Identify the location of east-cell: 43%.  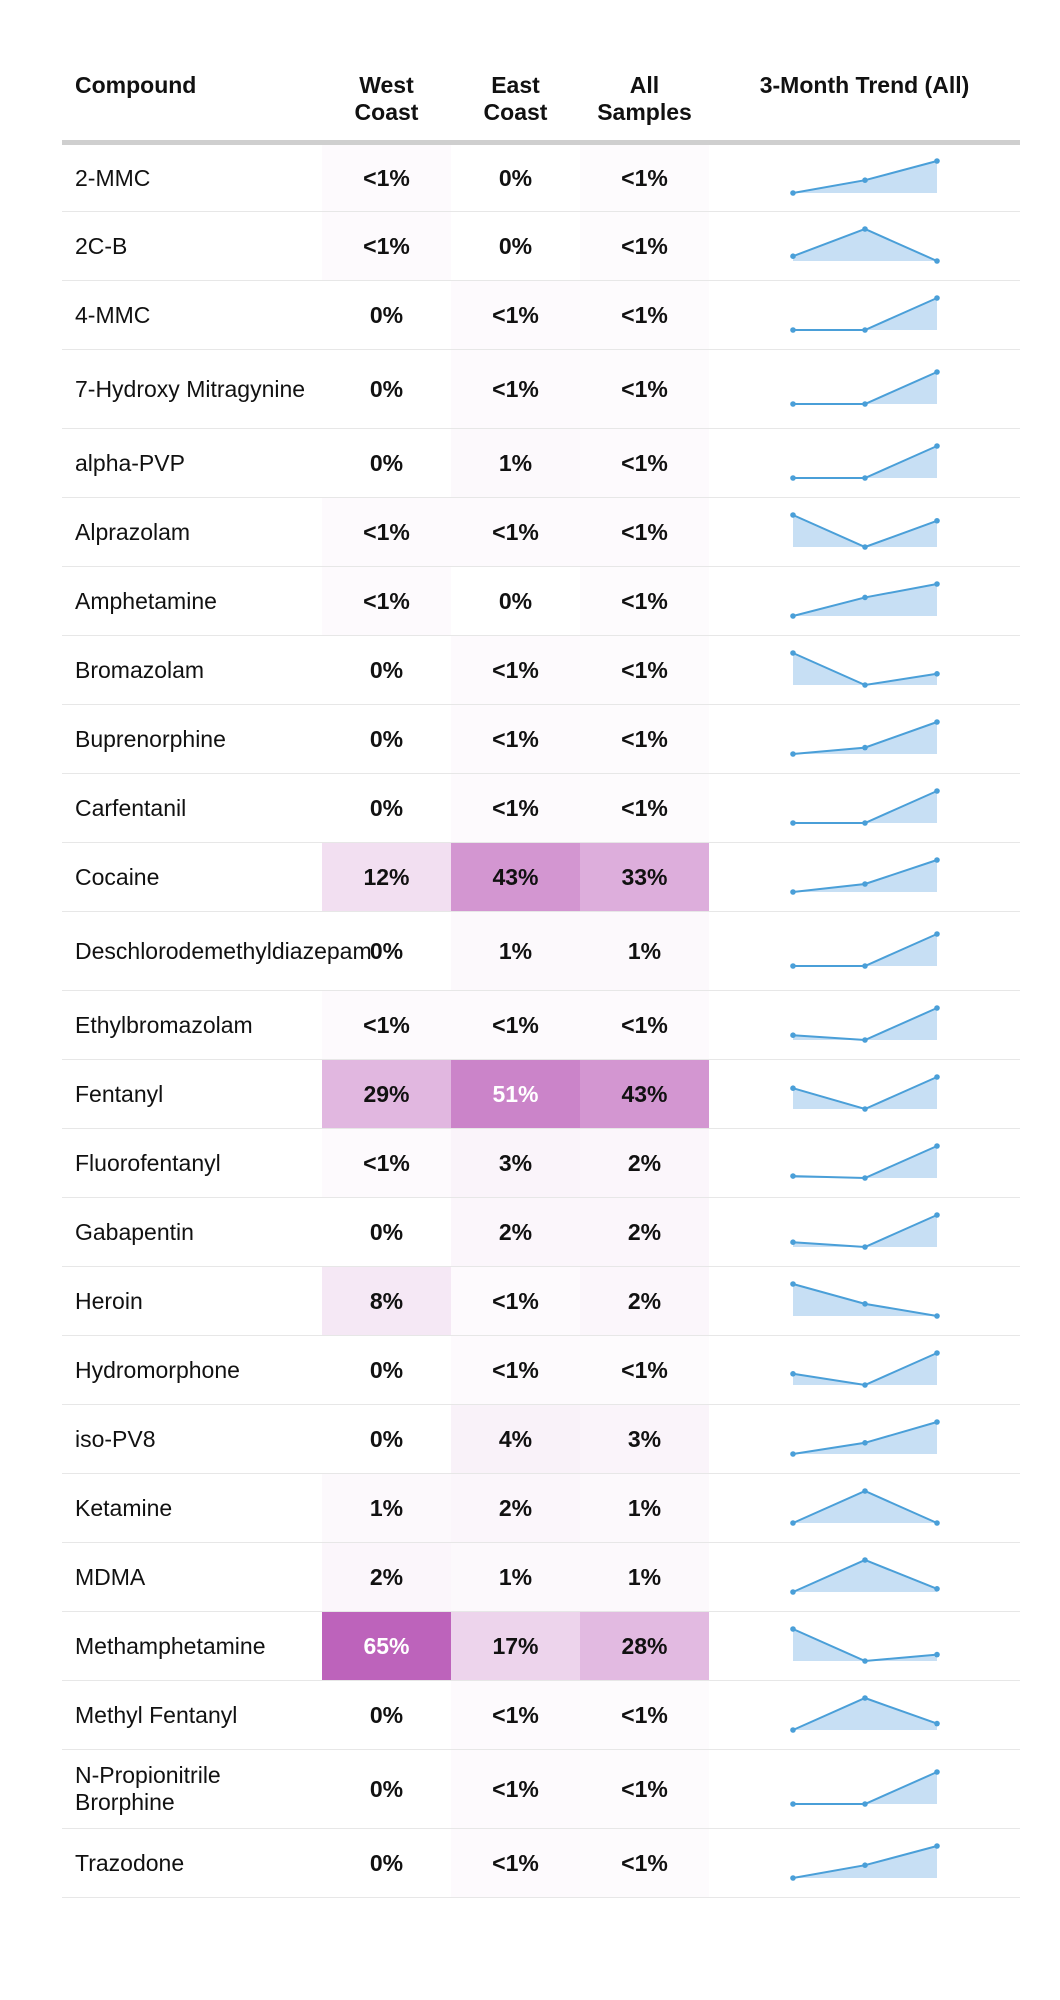
(515, 877).